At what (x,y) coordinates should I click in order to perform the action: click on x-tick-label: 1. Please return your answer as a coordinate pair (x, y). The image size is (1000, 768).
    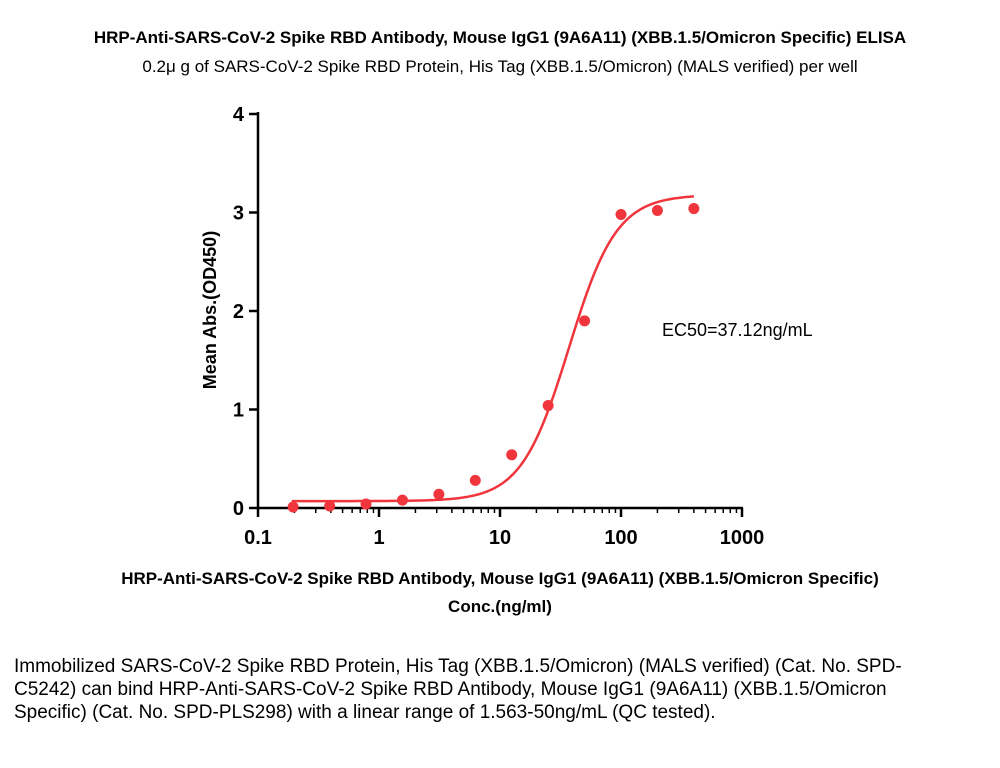
    Looking at the image, I should click on (378, 538).